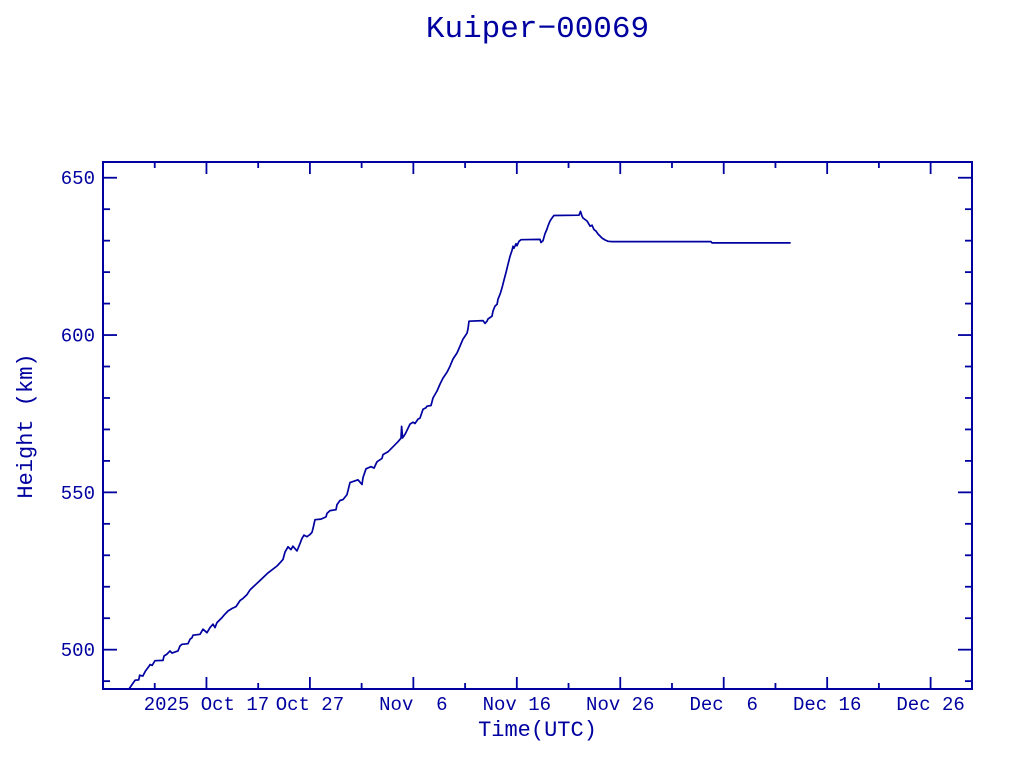 The width and height of the screenshot is (1024, 768). I want to click on y-tick-label: 550, so click(78, 494).